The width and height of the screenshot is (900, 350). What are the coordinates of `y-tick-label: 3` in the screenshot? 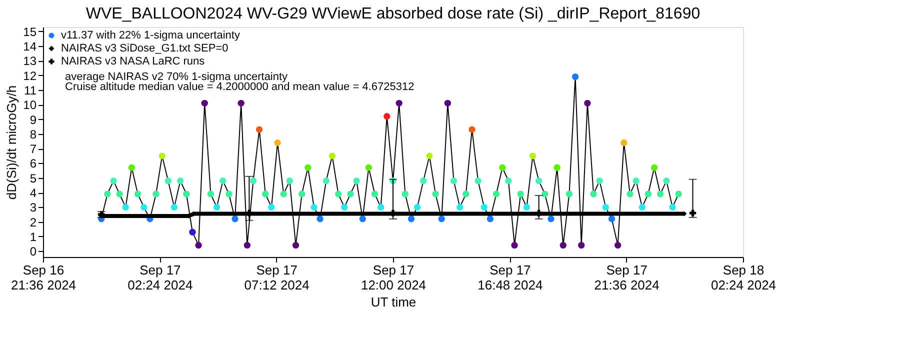 It's located at (33, 207).